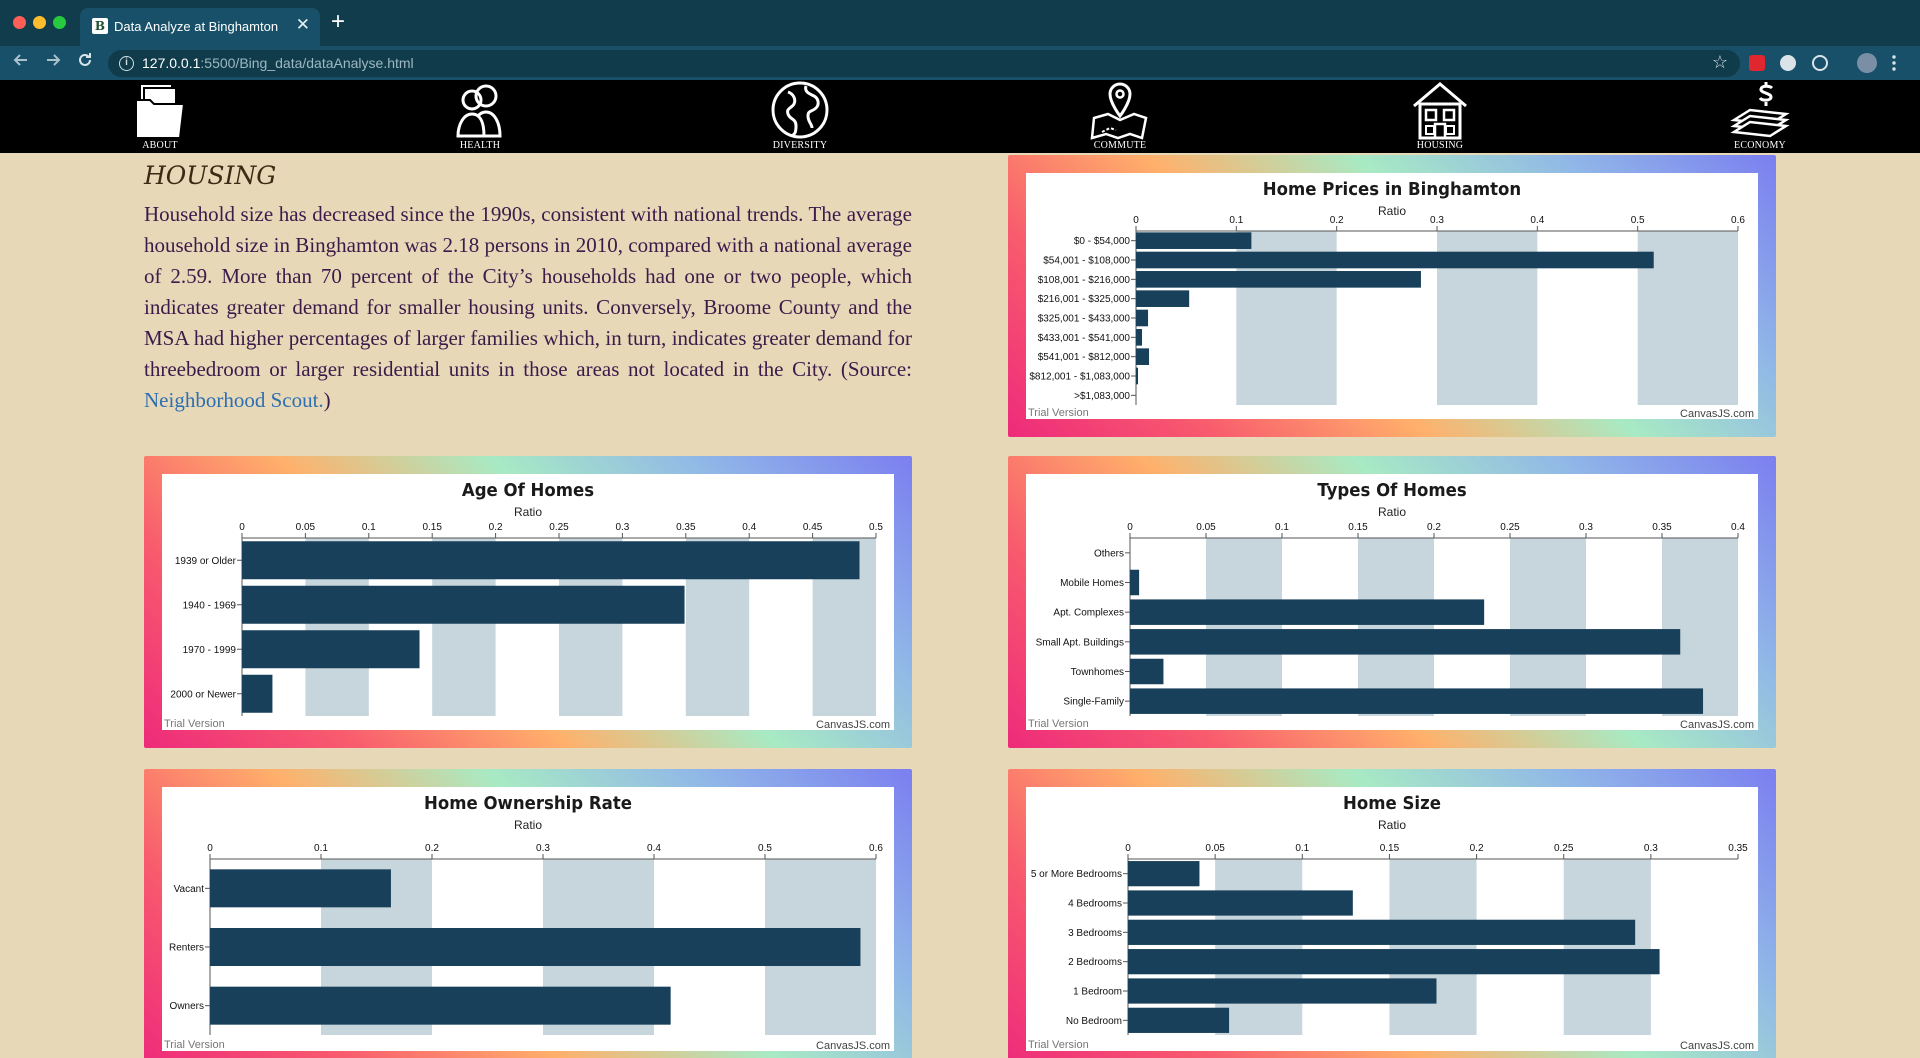  I want to click on nav-economy: ECONOMY, so click(1760, 116).